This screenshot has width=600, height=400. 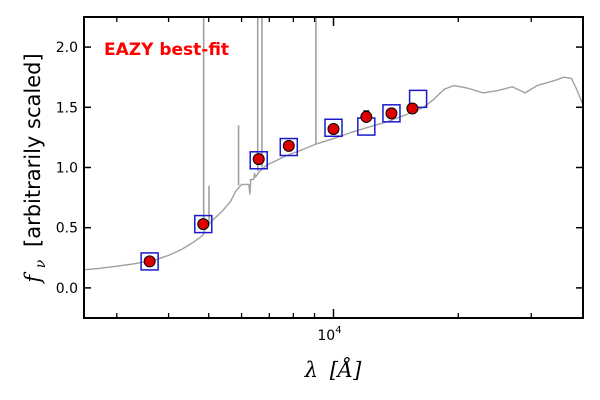 What do you see at coordinates (259, 124) in the screenshot?
I see `emission-lines` at bounding box center [259, 124].